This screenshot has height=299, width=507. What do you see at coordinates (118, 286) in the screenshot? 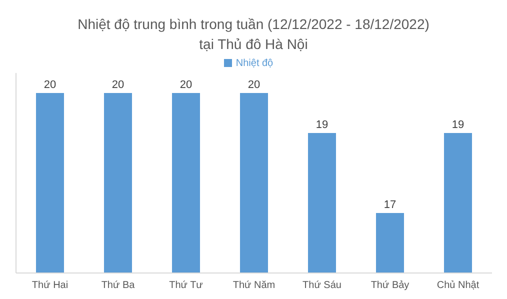
I see `x-tick-label: Thứ Ba` at bounding box center [118, 286].